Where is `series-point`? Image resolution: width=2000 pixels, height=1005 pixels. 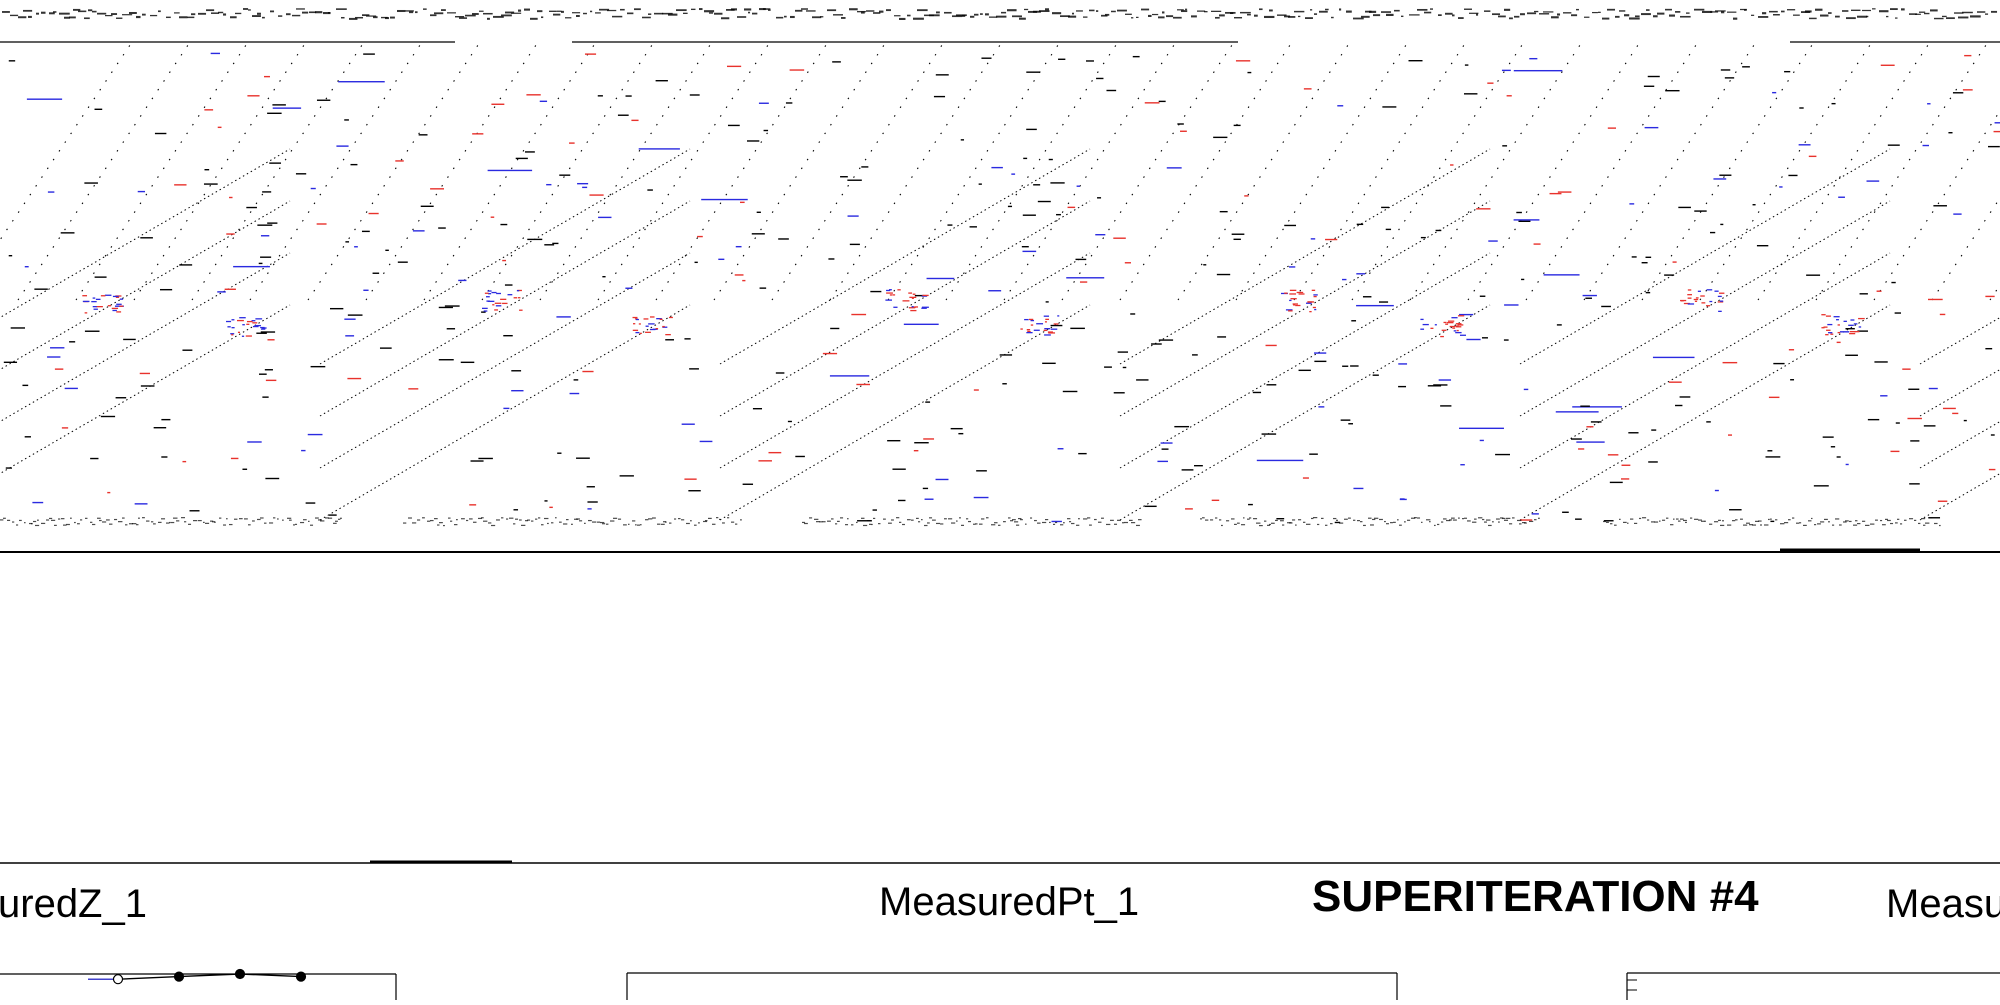
series-point is located at coordinates (301, 976).